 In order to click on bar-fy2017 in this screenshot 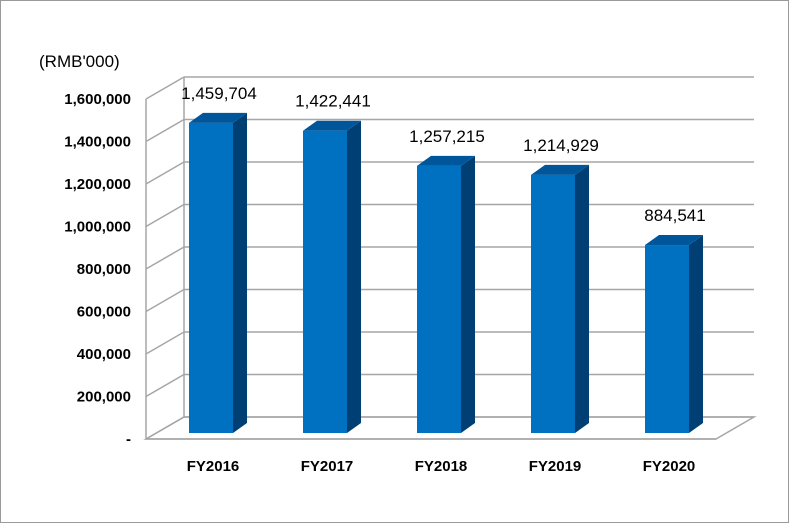, I will do `click(332, 276)`.